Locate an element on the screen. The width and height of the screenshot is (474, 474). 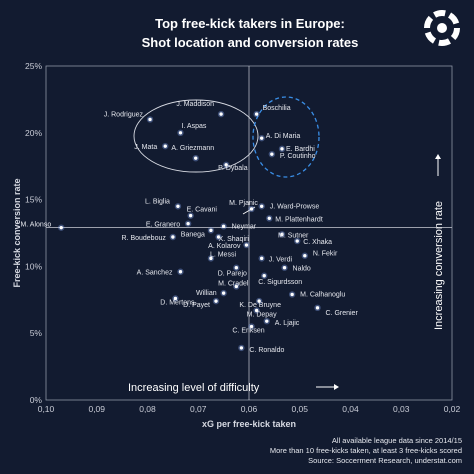
data-point-label: J. Rodriguez is located at coordinates (124, 114).